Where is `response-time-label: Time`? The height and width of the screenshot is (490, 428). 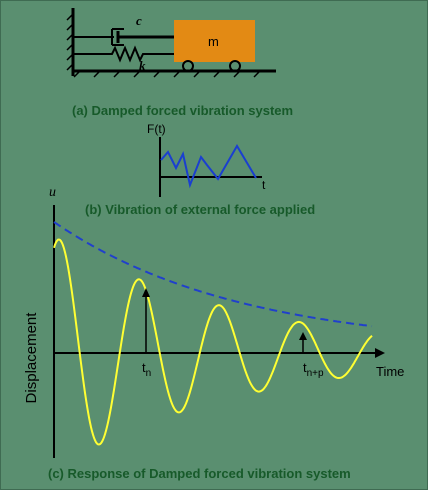
response-time-label: Time is located at coordinates (390, 371).